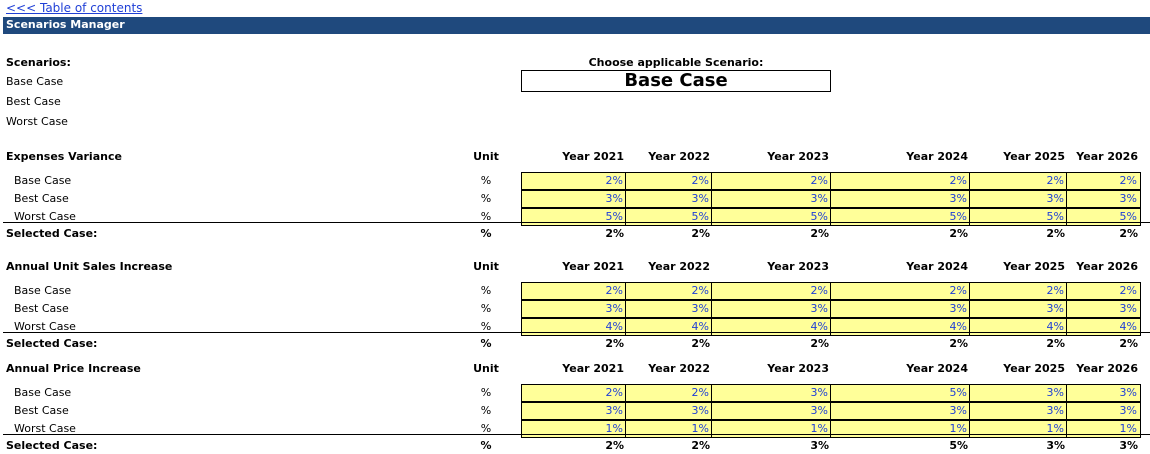 The image size is (1150, 454). What do you see at coordinates (1034, 266) in the screenshot?
I see `year-header: Year 2025` at bounding box center [1034, 266].